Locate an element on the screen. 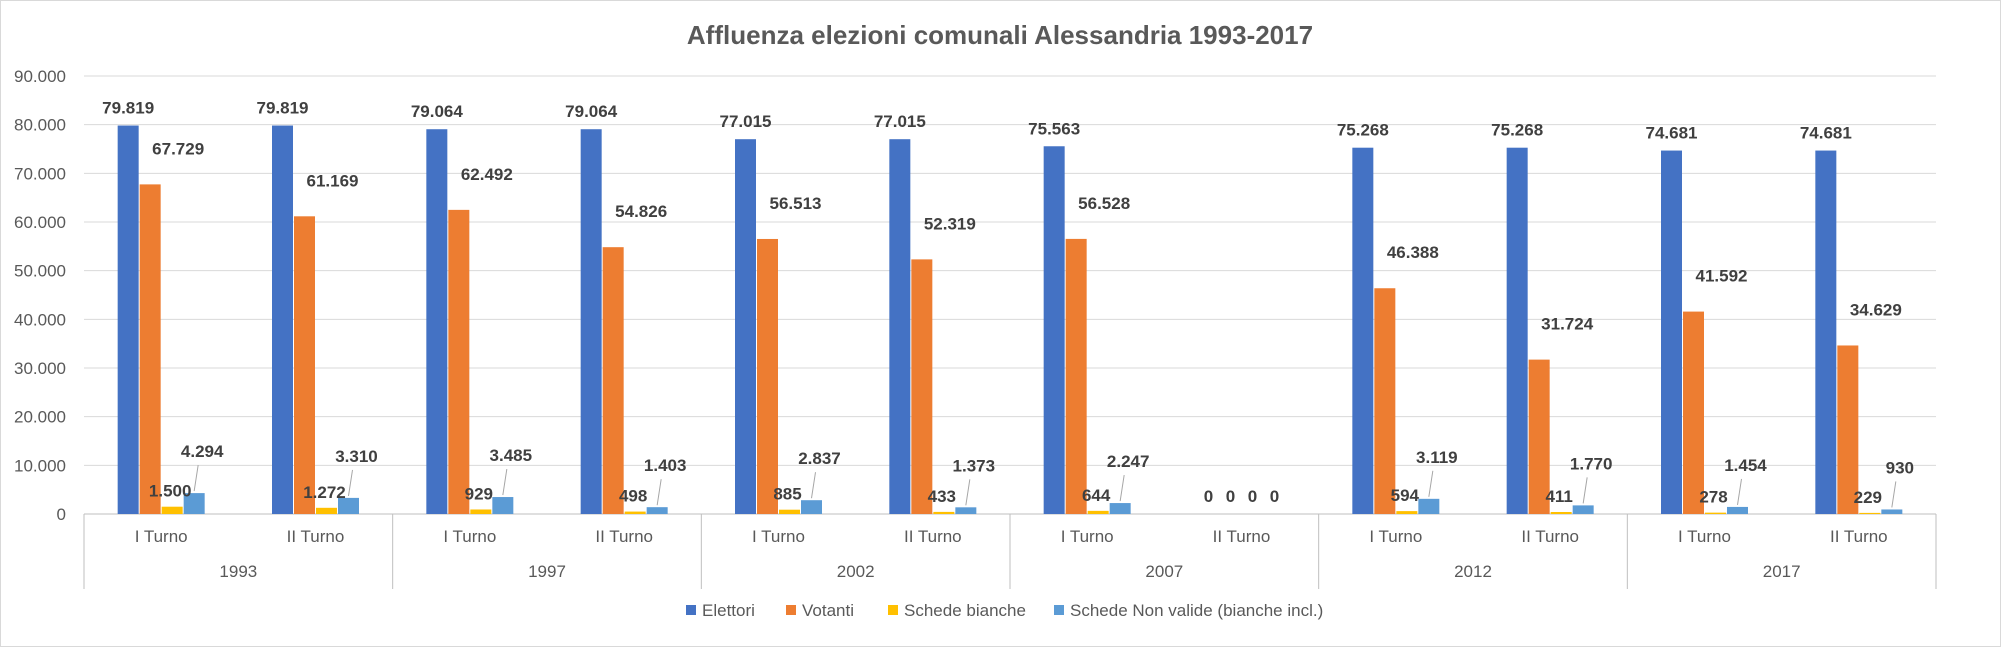 Image resolution: width=2001 pixels, height=647 pixels. legend-label: Votanti is located at coordinates (828, 610).